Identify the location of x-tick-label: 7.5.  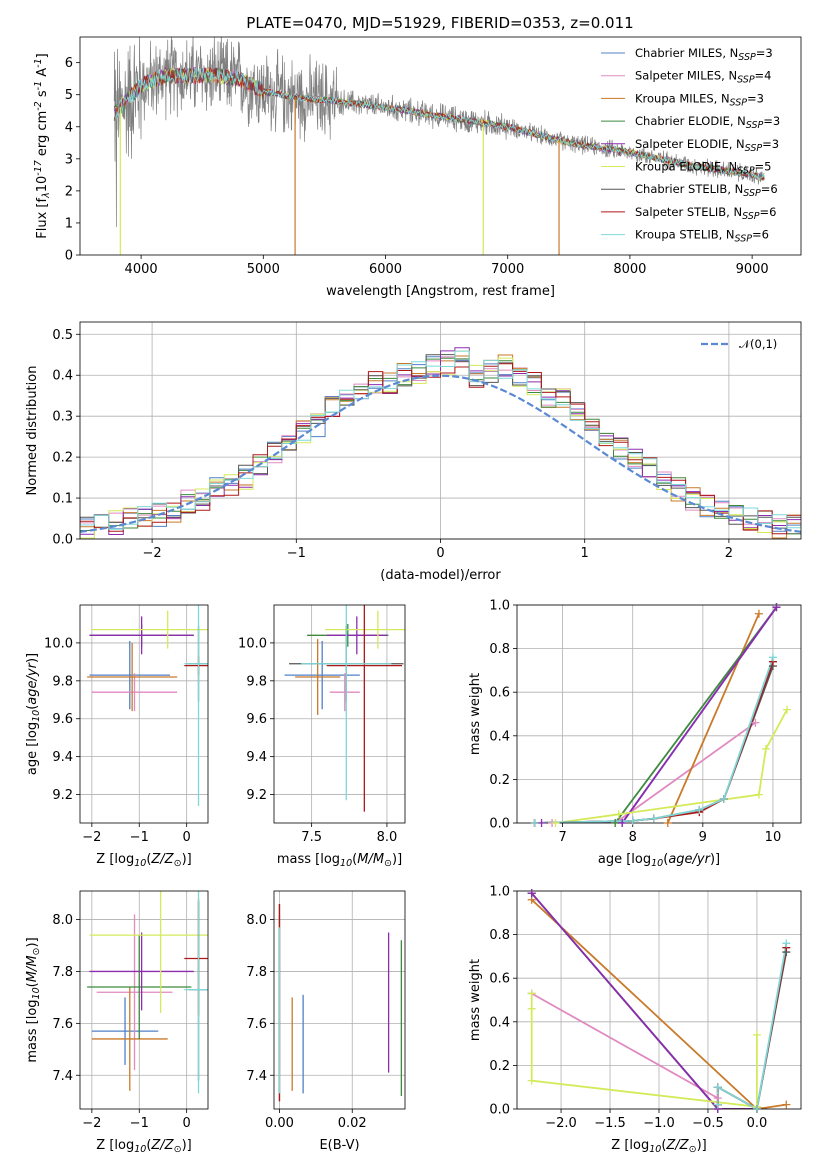
(311, 837).